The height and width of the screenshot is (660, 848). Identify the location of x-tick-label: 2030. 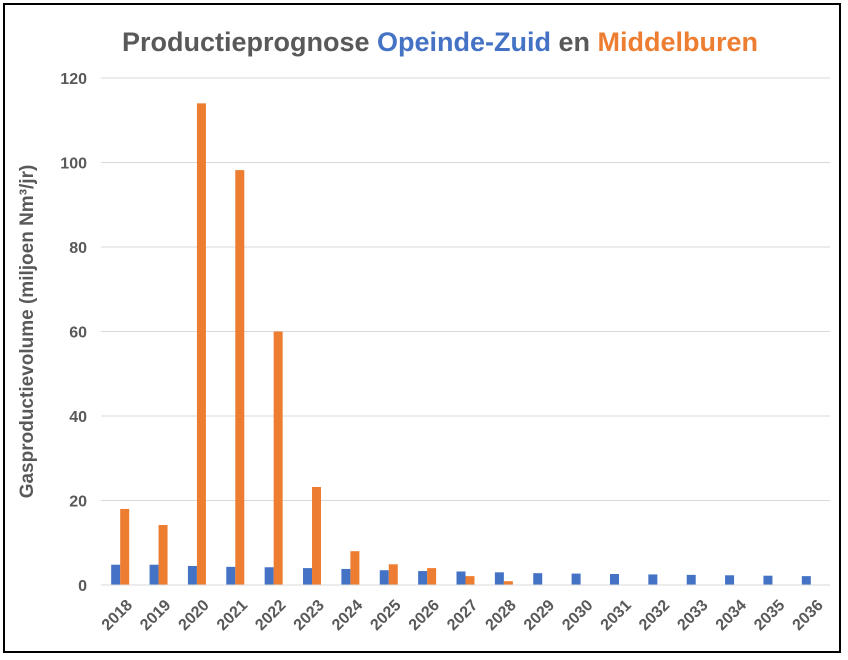
(577, 615).